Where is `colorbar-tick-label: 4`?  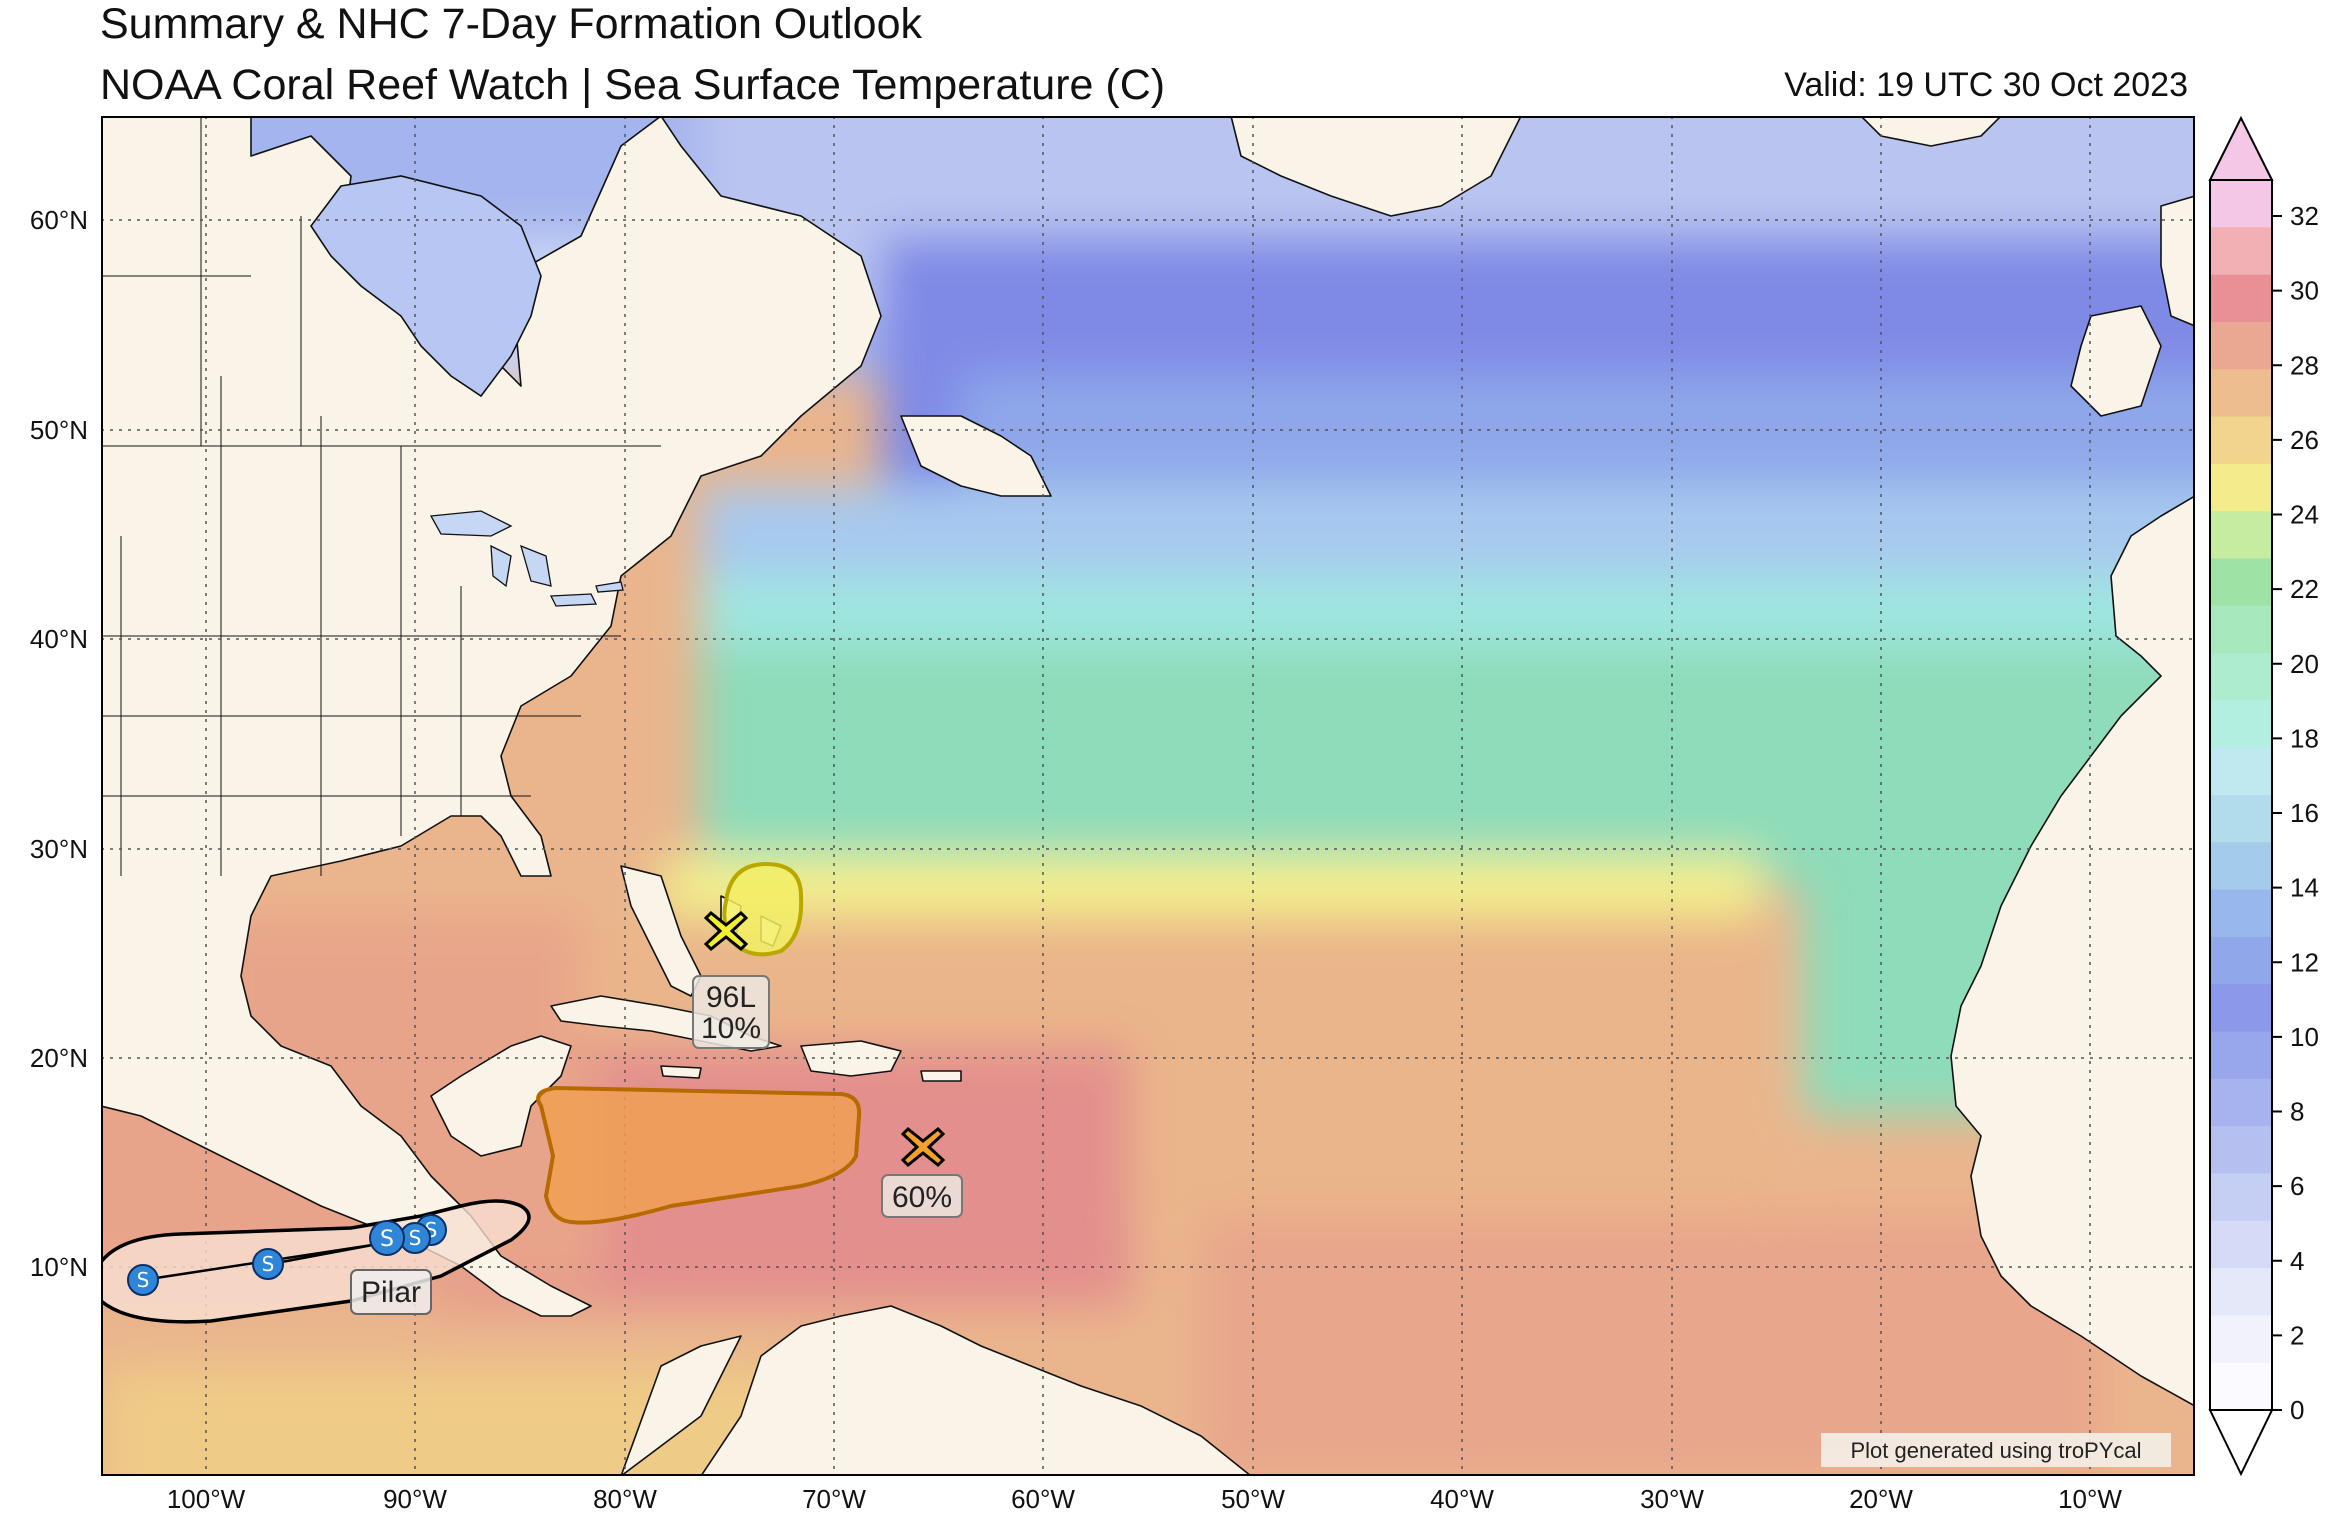 colorbar-tick-label: 4 is located at coordinates (2297, 1261).